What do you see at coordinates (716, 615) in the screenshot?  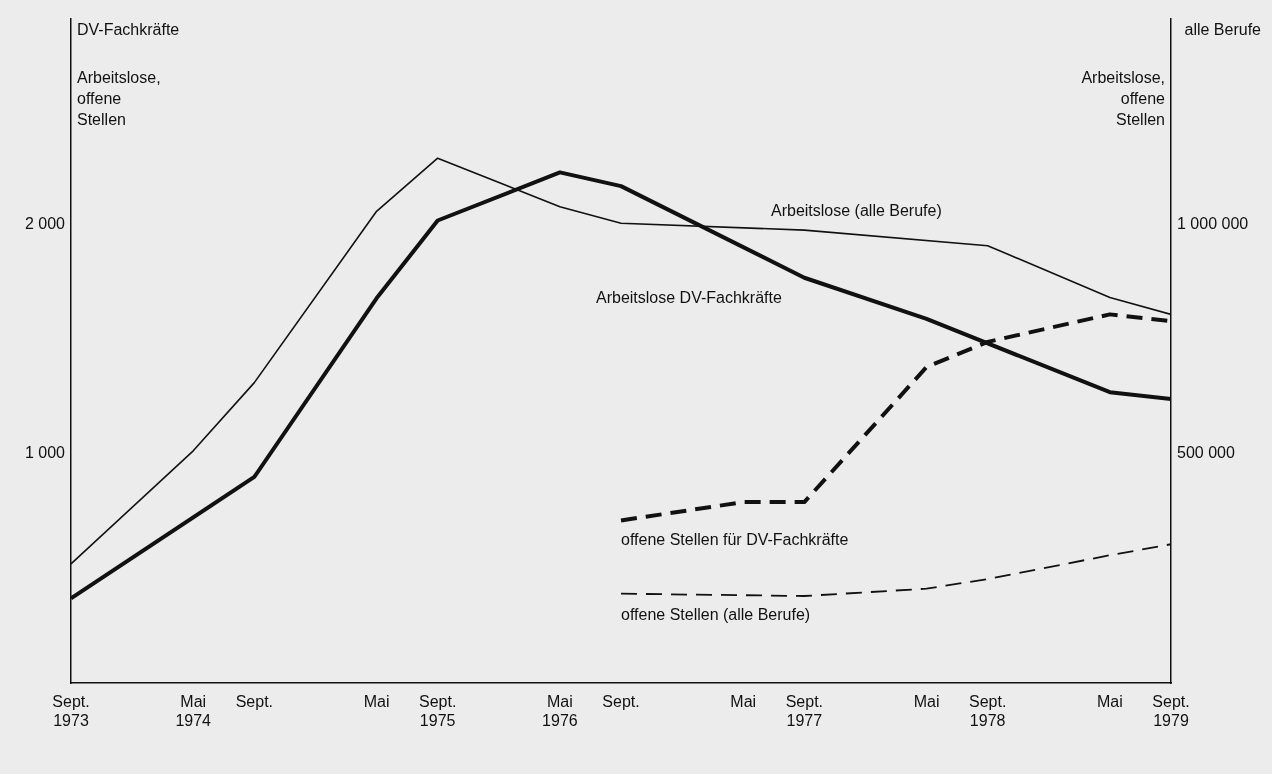 I see `series-label: offene Stellen (alle Berufe)` at bounding box center [716, 615].